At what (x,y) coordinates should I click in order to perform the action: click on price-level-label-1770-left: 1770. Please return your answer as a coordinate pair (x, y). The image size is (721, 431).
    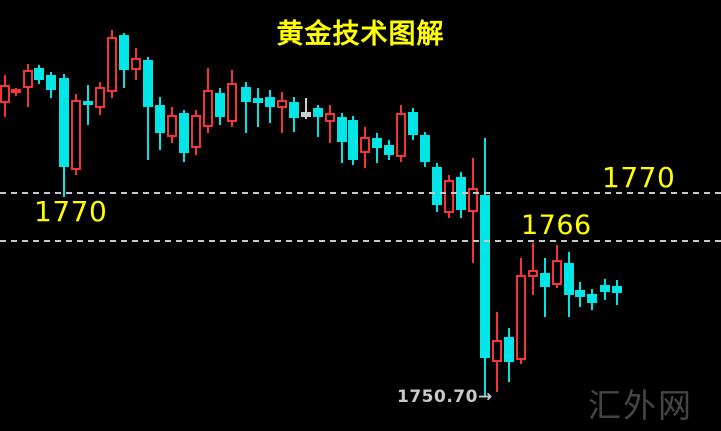
    Looking at the image, I should click on (71, 211).